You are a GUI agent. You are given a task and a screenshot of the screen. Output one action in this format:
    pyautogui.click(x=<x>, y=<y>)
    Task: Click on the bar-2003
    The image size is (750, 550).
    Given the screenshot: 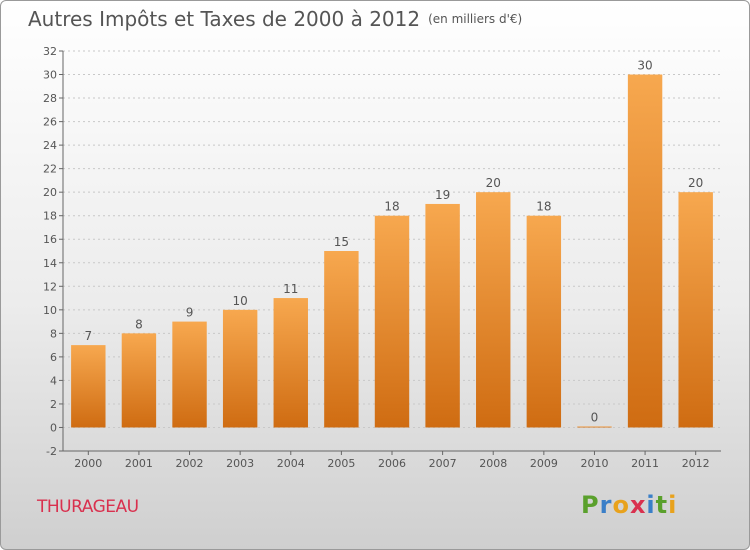 What is the action you would take?
    pyautogui.click(x=240, y=368)
    